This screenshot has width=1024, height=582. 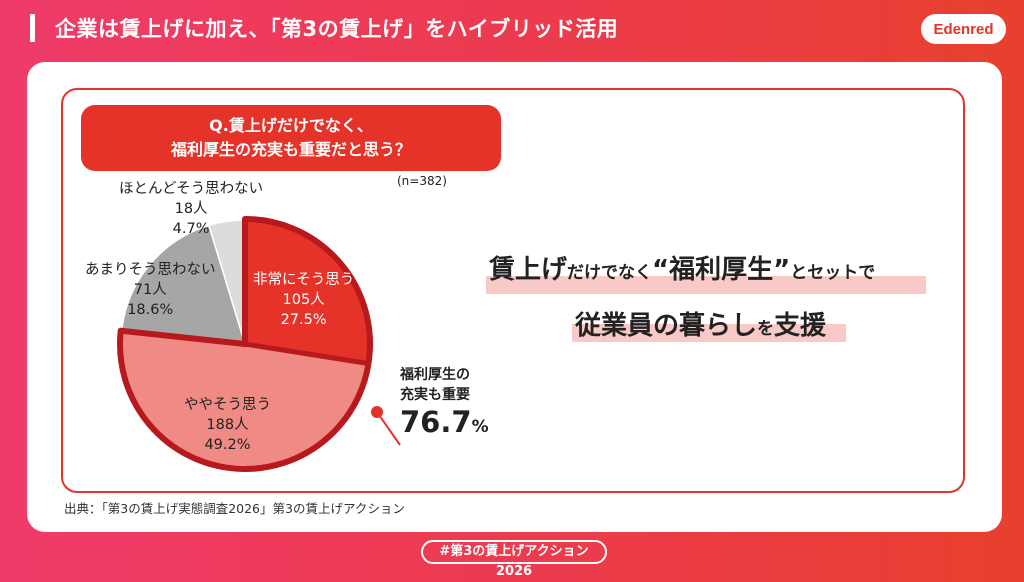 What do you see at coordinates (444, 422) in the screenshot?
I see `summary-percent: 76.7%` at bounding box center [444, 422].